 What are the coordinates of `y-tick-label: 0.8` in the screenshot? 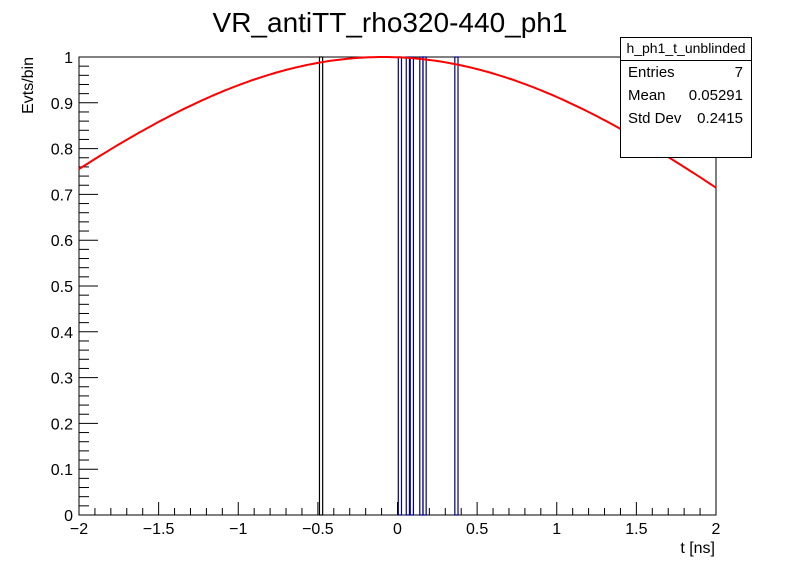 It's located at (62, 150).